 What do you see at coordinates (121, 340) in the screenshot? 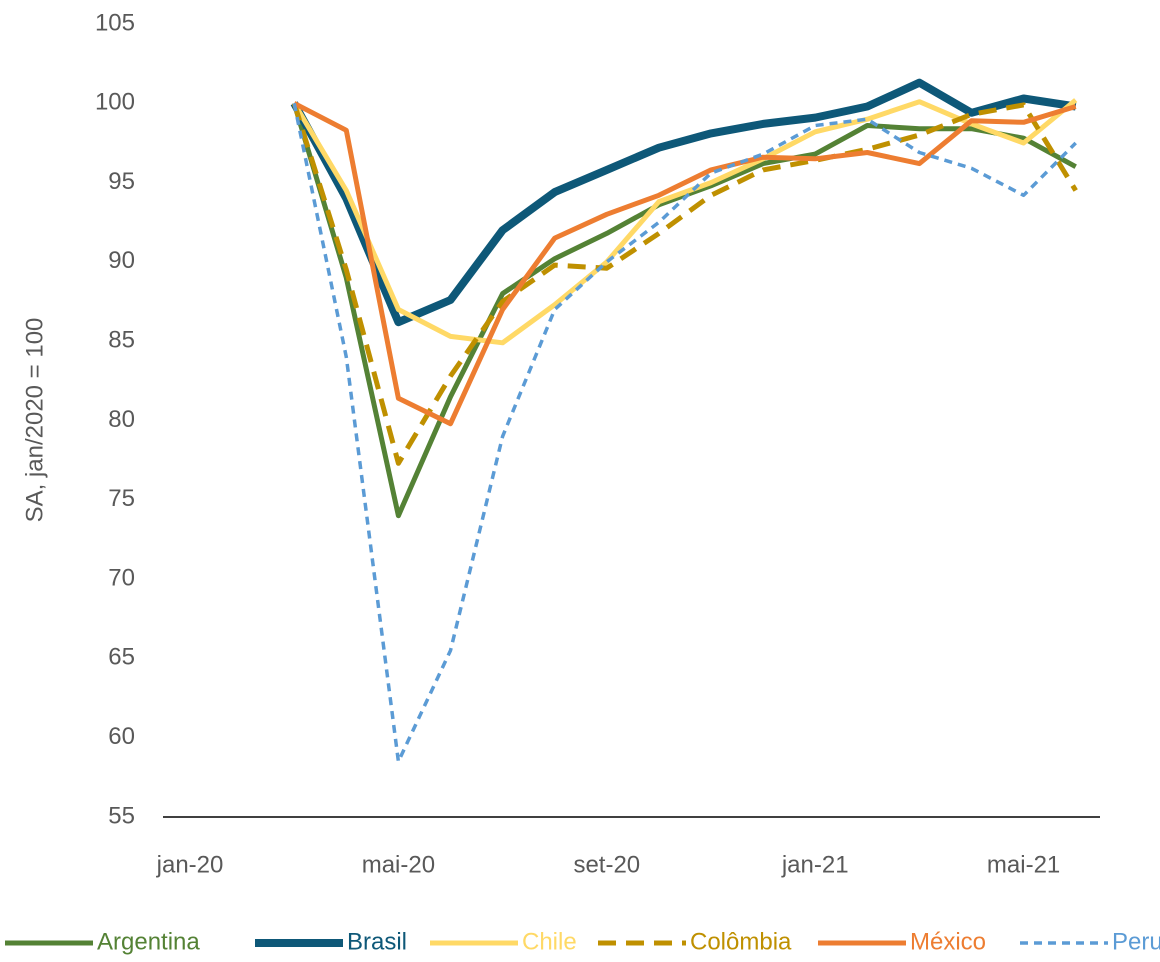
I see `y-tick-label: 85` at bounding box center [121, 340].